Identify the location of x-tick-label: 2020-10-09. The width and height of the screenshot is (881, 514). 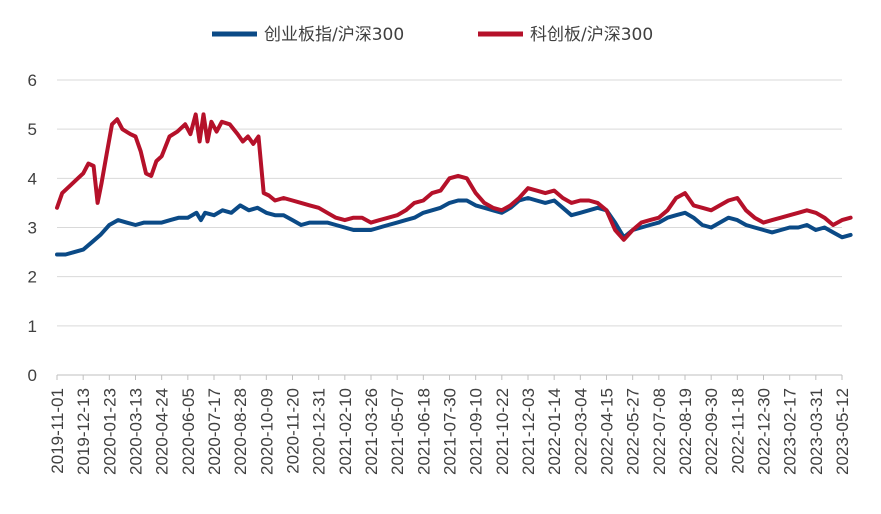
(266, 431).